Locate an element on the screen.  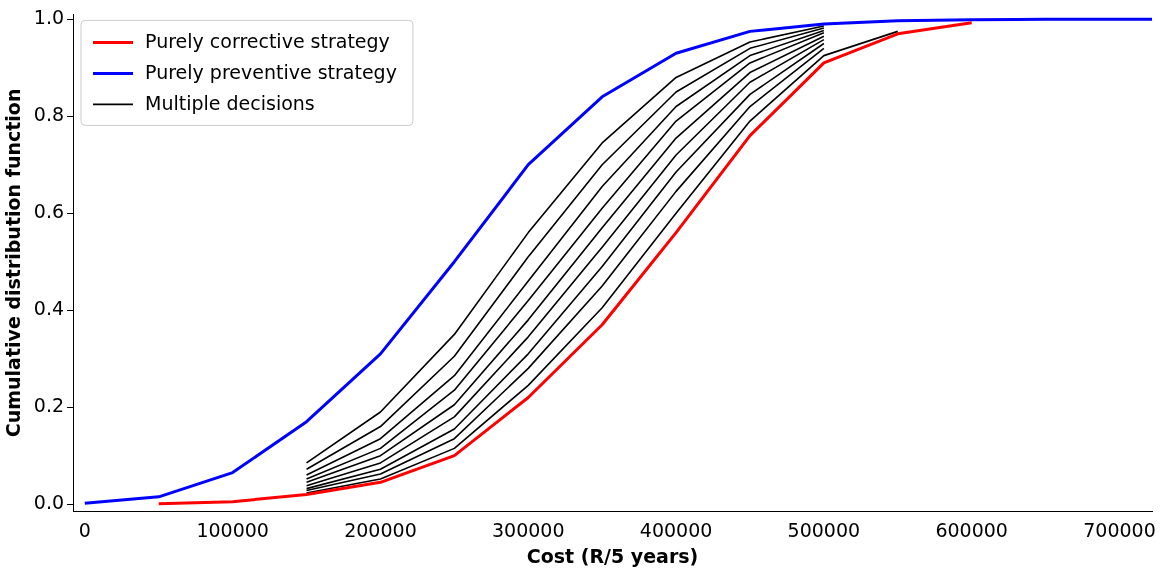
y-tick-label: 0.8 is located at coordinates (49, 114).